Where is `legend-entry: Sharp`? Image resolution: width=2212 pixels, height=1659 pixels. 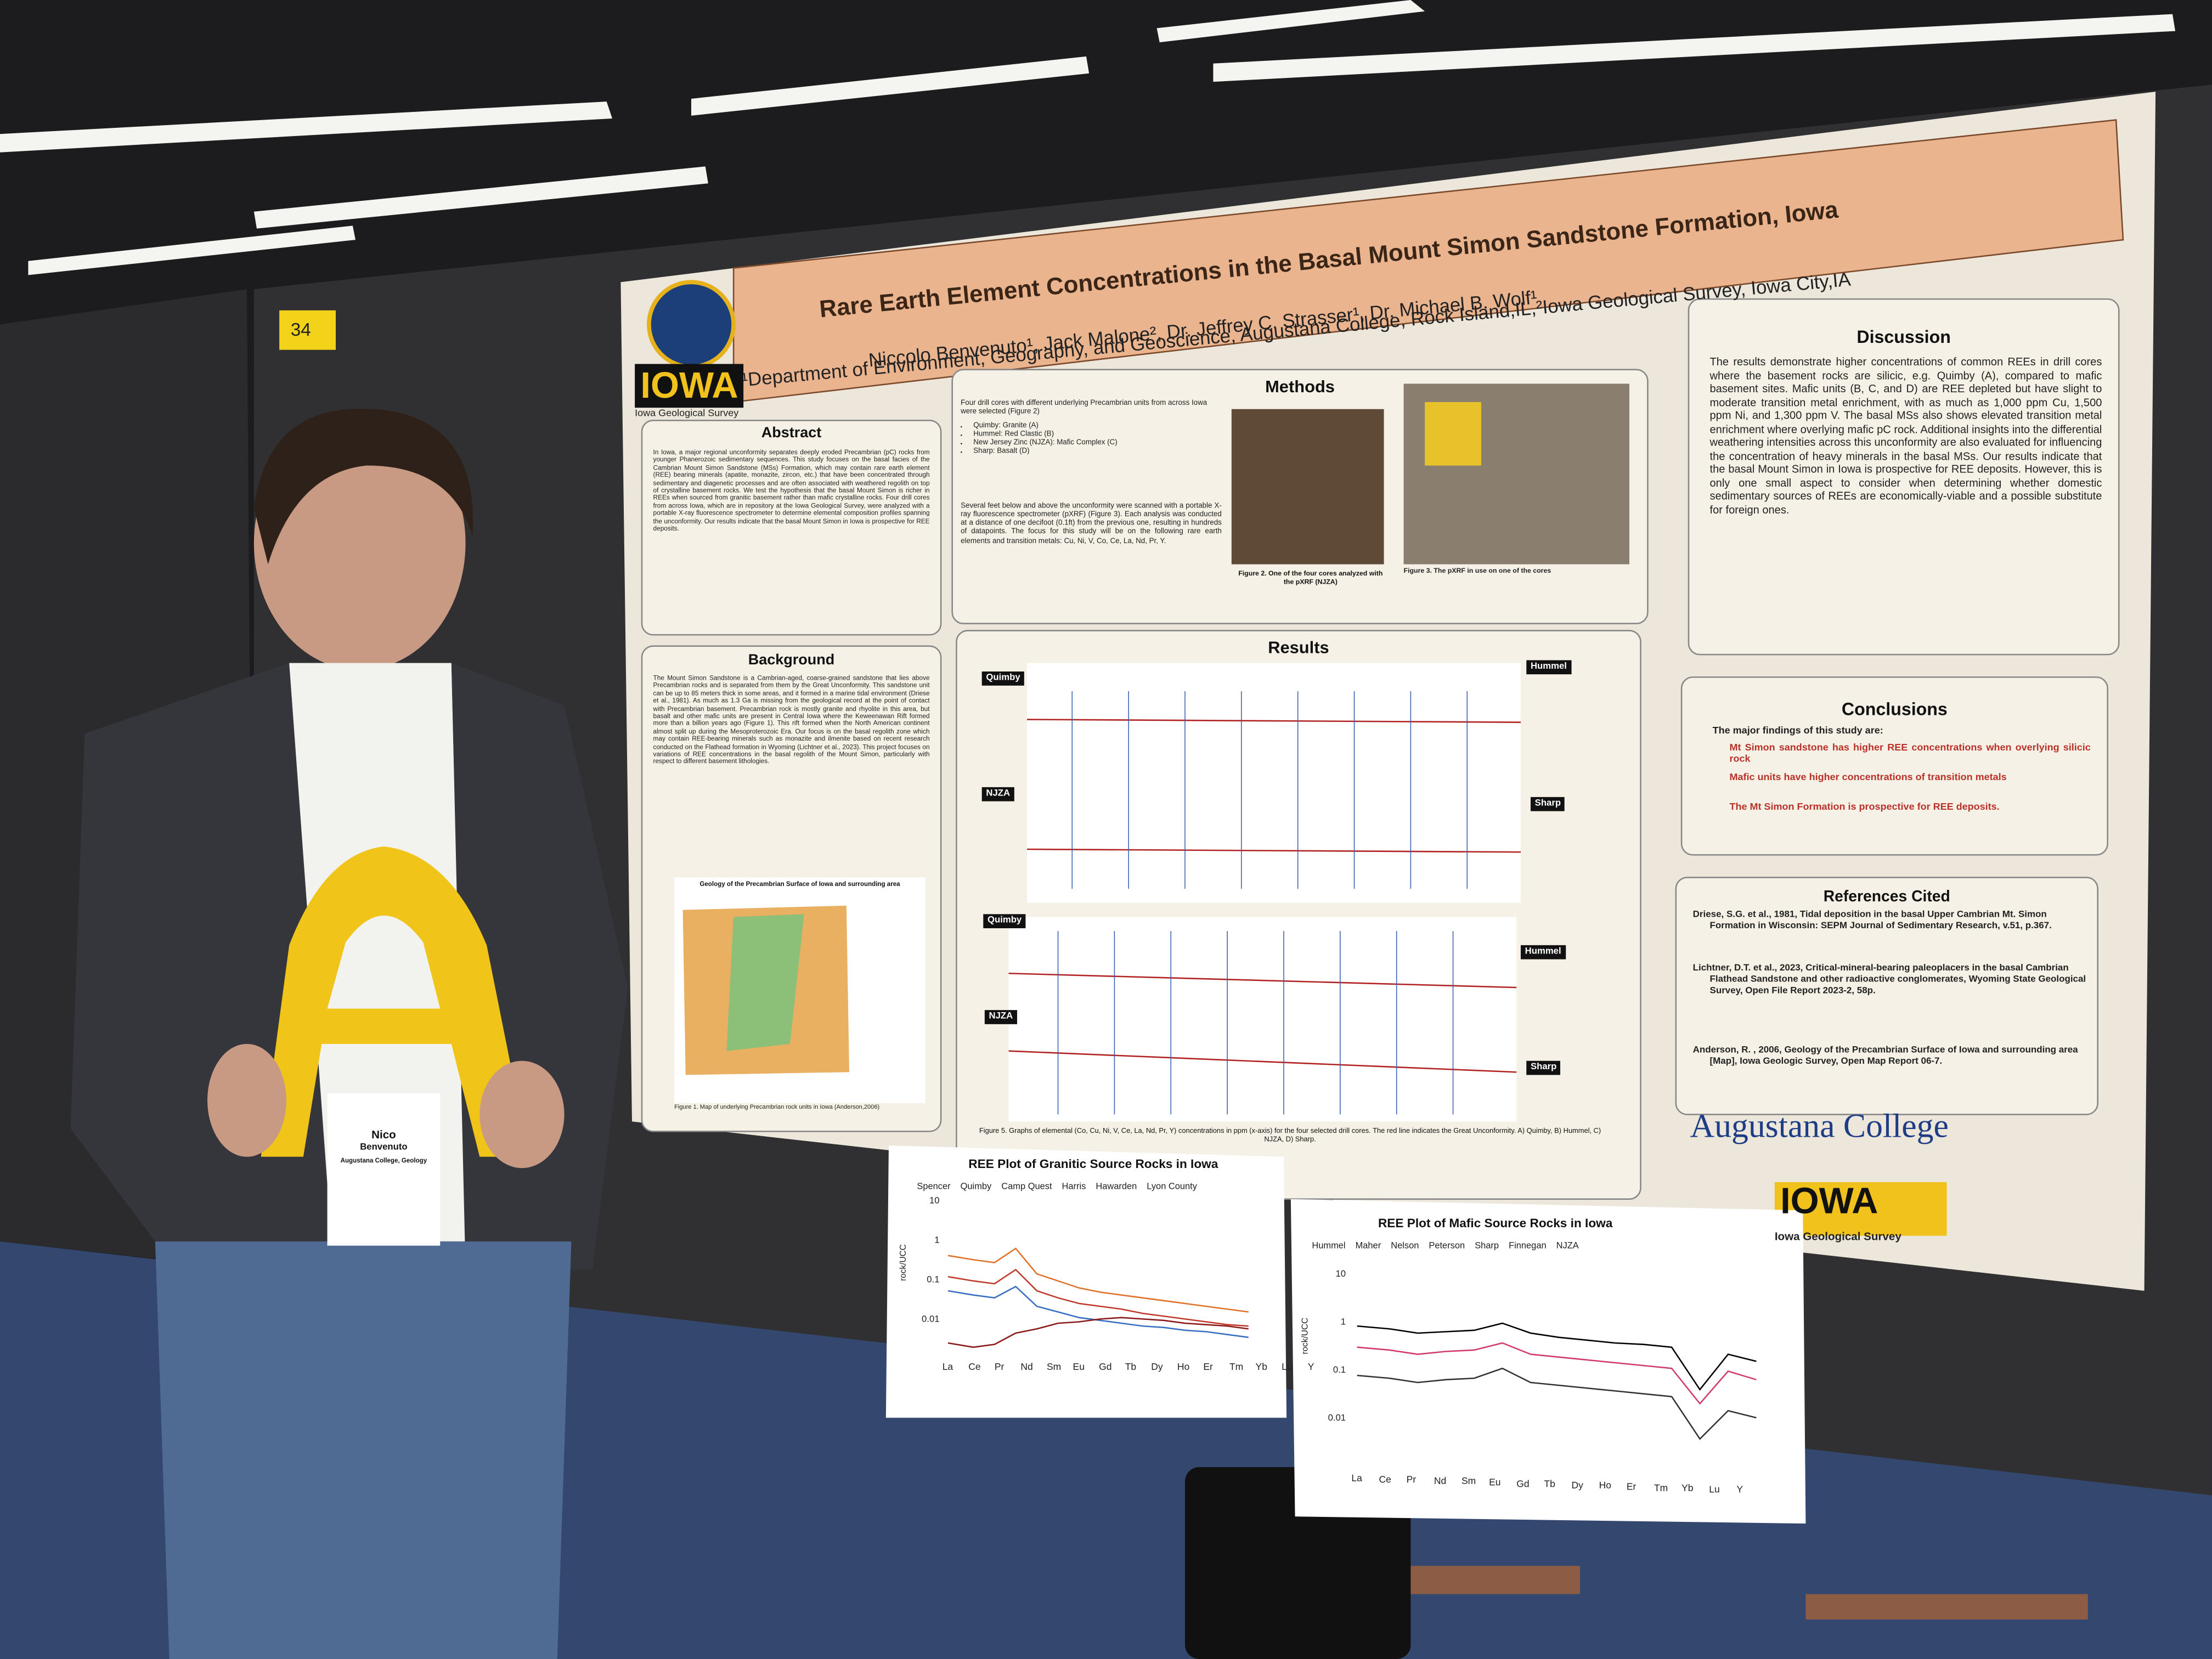
legend-entry: Sharp is located at coordinates (1487, 1246).